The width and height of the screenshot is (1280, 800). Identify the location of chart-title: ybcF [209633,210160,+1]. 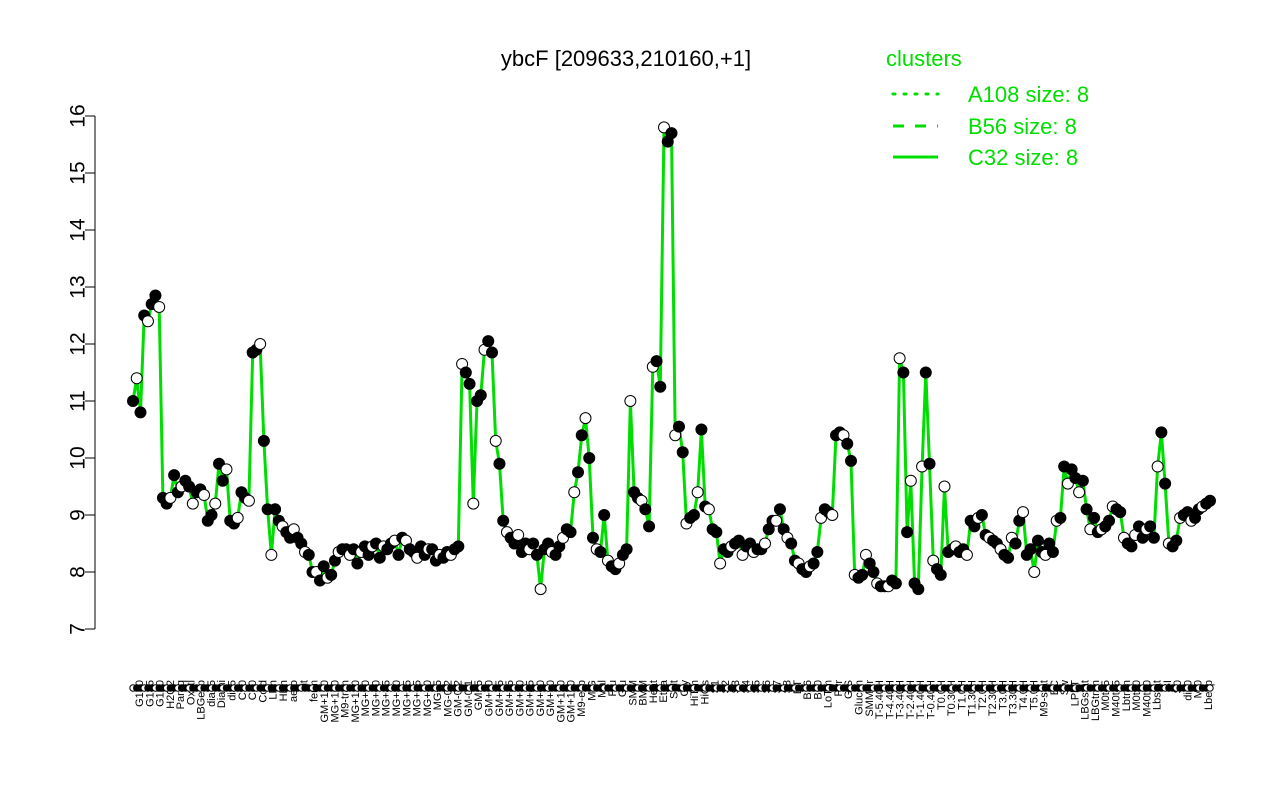
(626, 58).